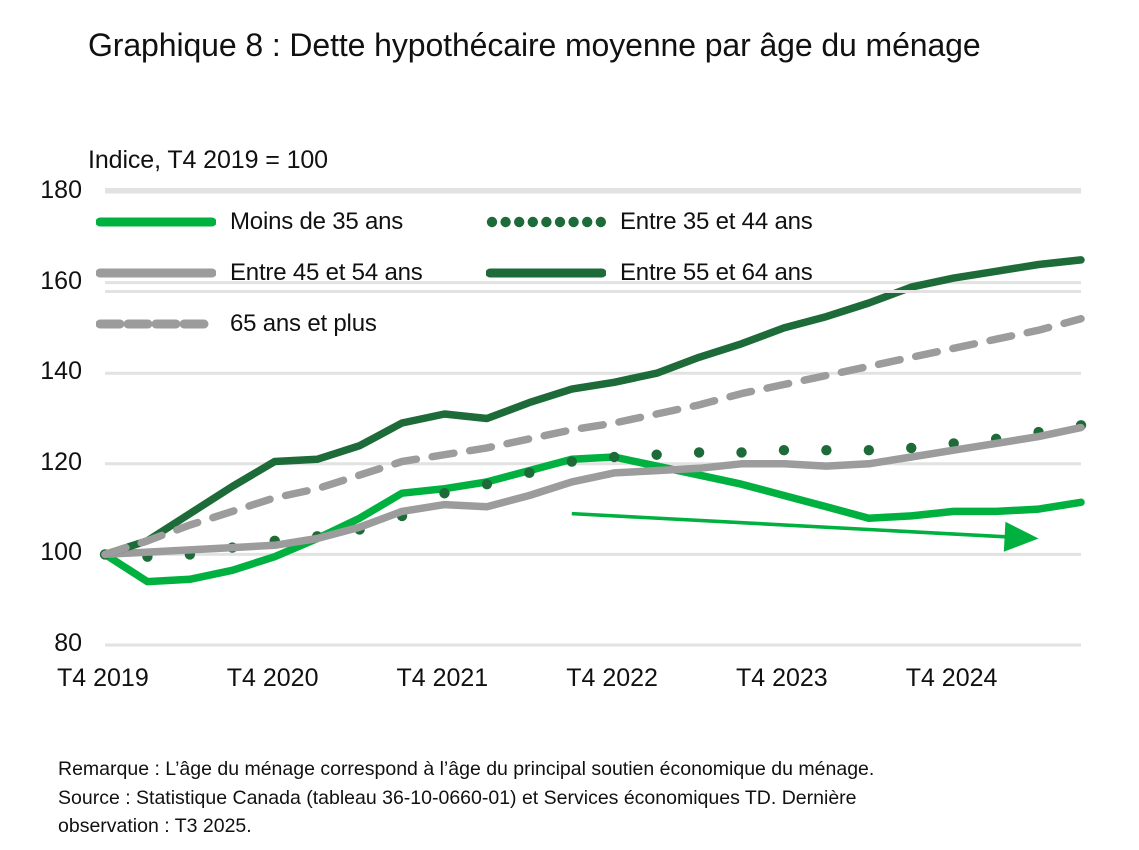 The image size is (1139, 850). I want to click on legend-rule-top, so click(593, 189).